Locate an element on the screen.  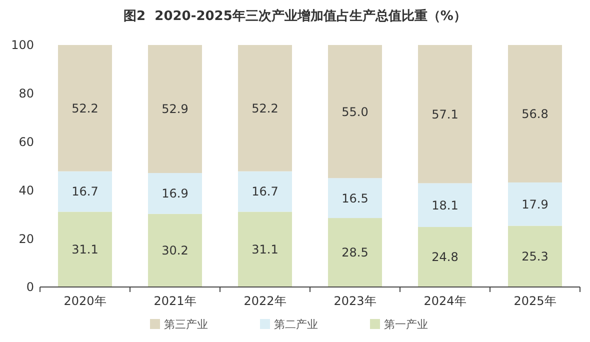
data-label: 56.8 is located at coordinates (535, 113).